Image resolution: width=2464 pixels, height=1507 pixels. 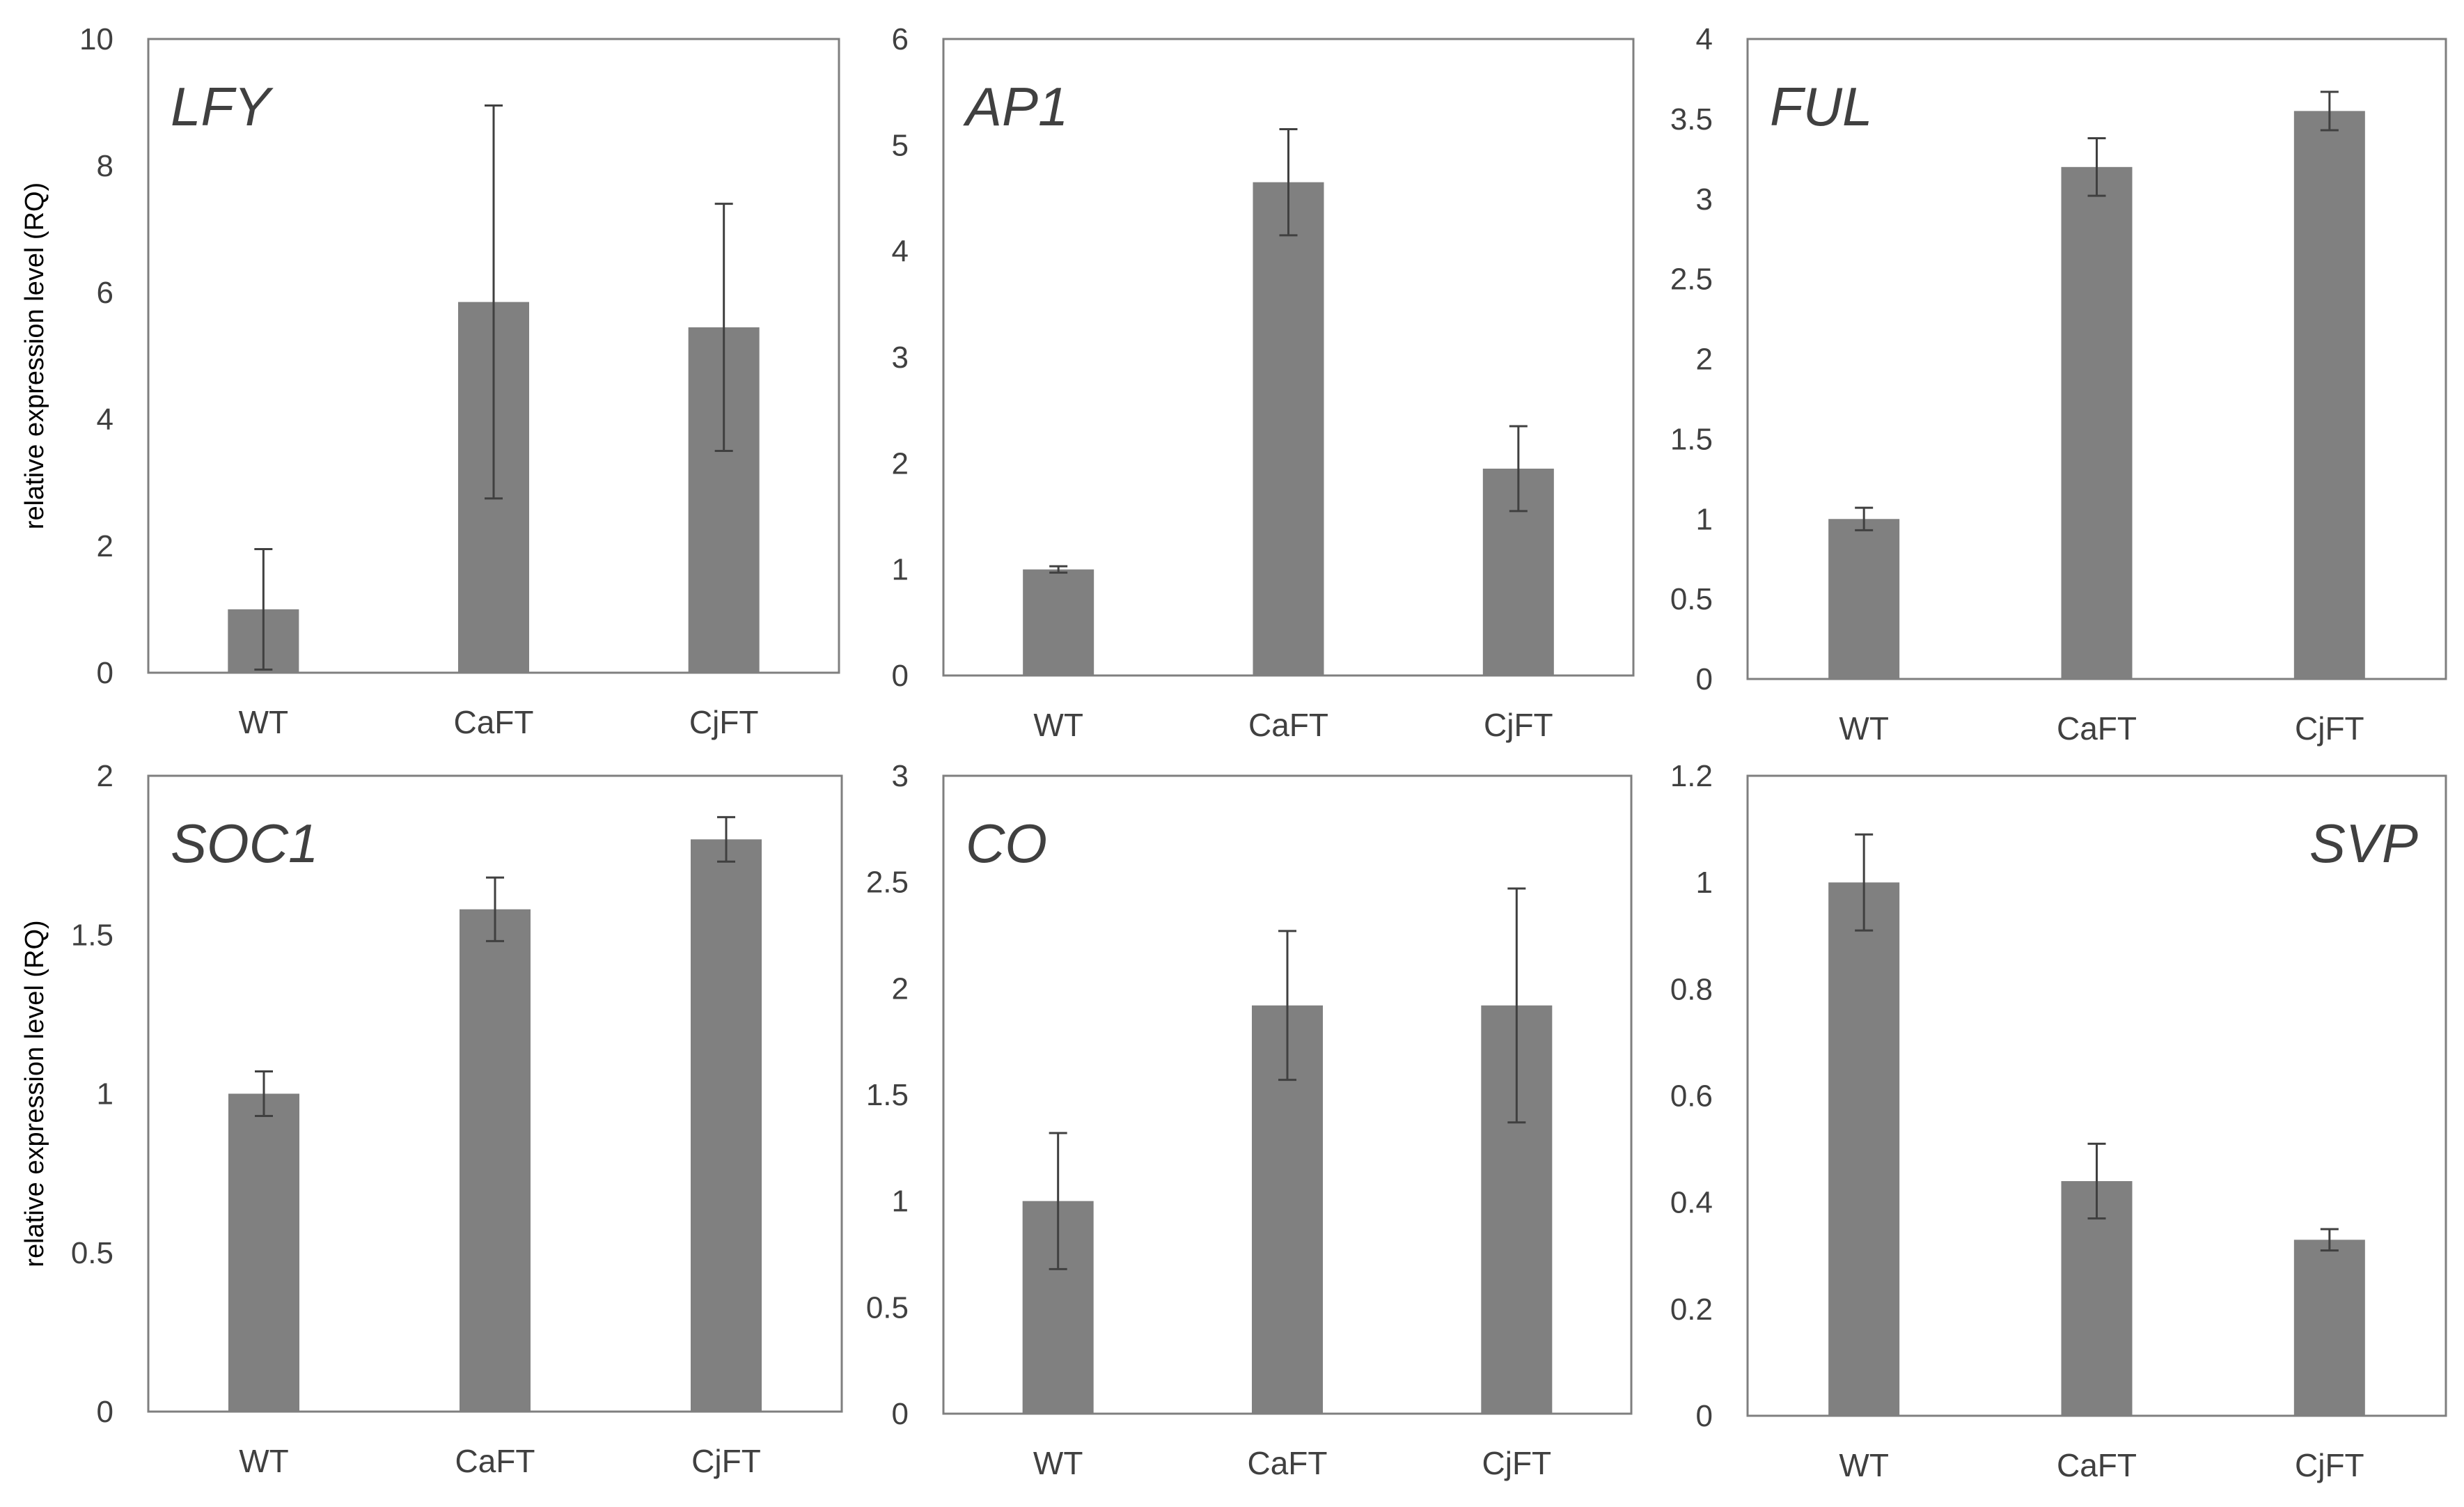 What do you see at coordinates (105, 166) in the screenshot?
I see `y-tick-label: 8` at bounding box center [105, 166].